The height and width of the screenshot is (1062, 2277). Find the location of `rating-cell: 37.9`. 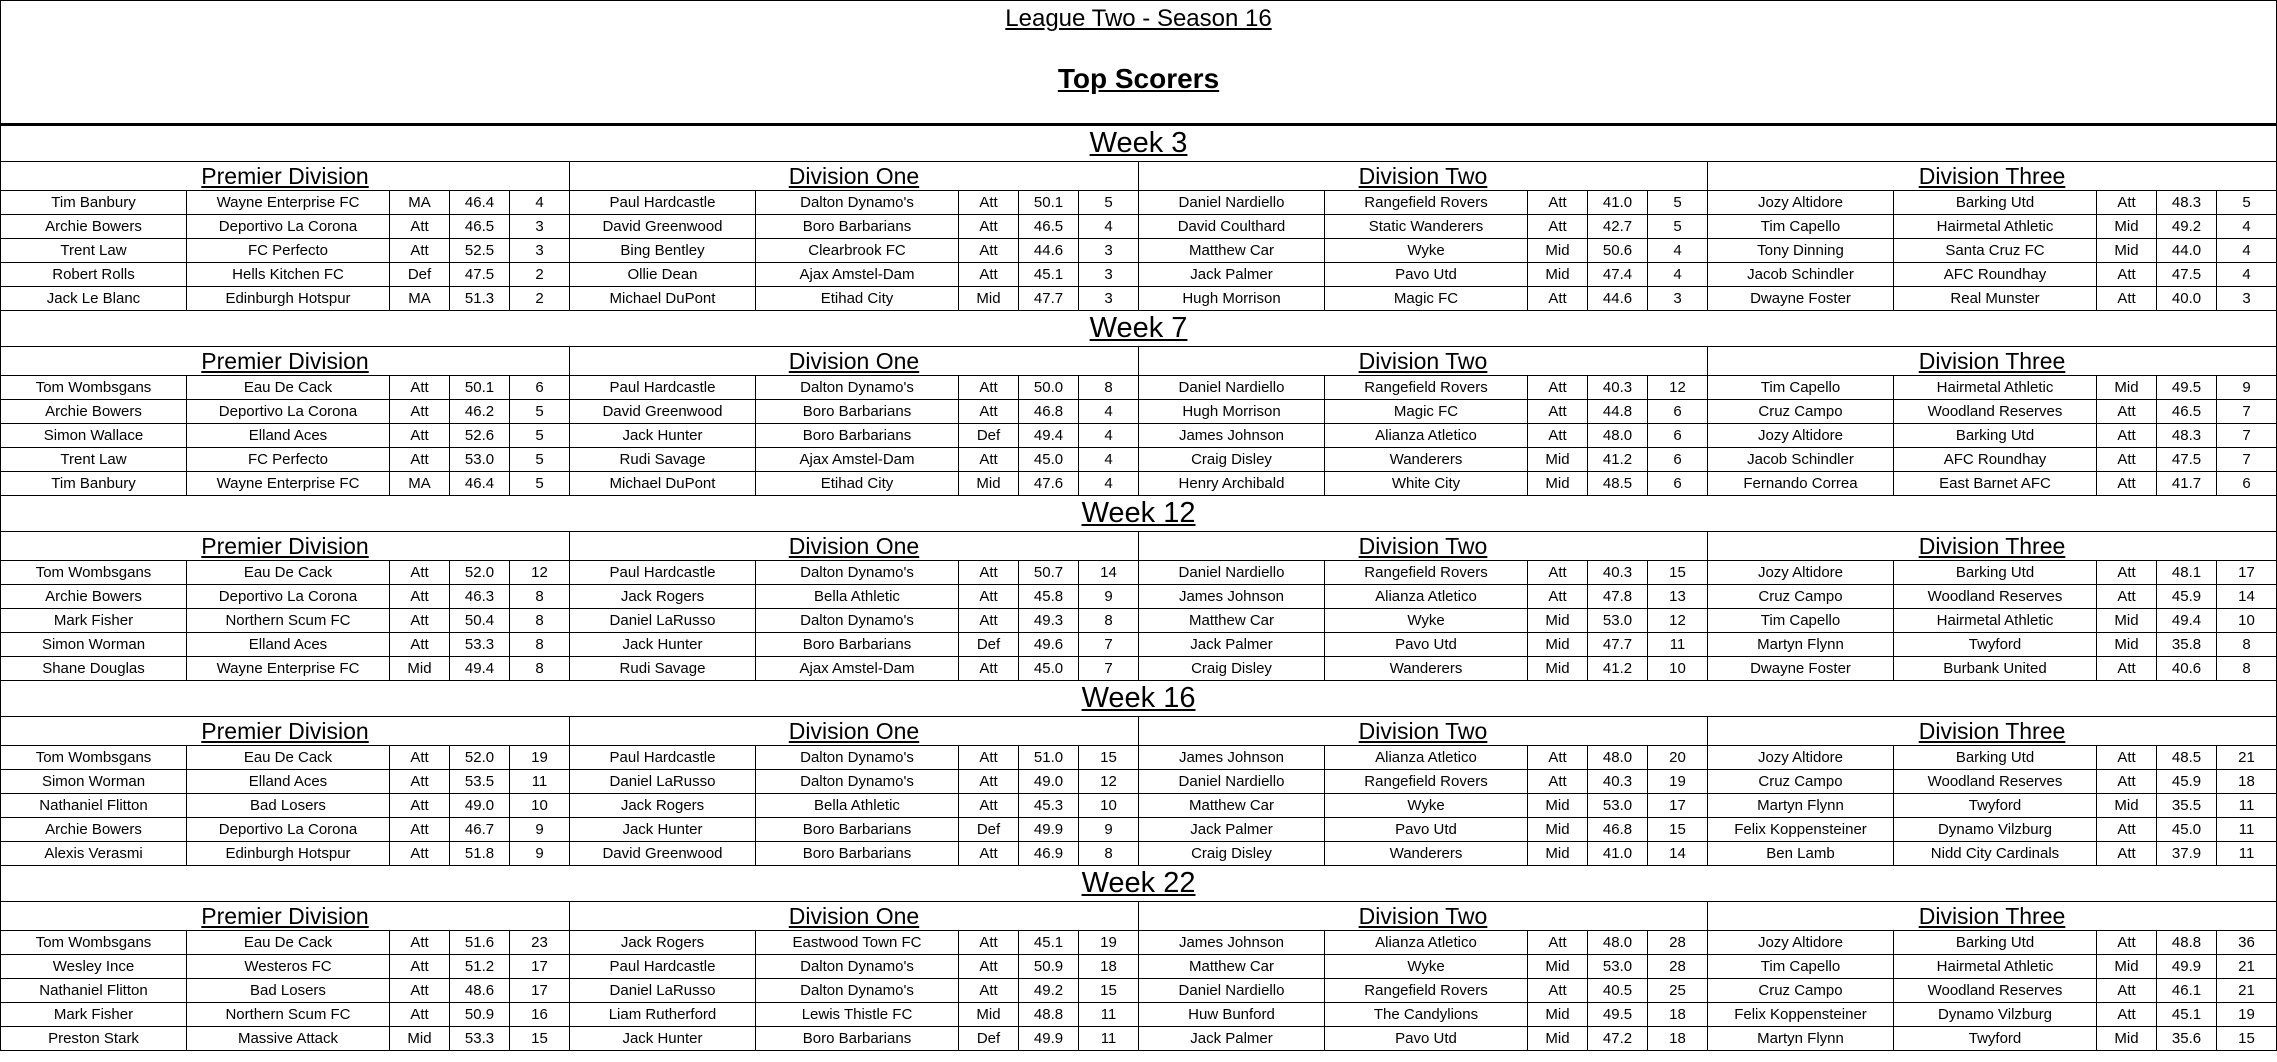

rating-cell: 37.9 is located at coordinates (2186, 853).